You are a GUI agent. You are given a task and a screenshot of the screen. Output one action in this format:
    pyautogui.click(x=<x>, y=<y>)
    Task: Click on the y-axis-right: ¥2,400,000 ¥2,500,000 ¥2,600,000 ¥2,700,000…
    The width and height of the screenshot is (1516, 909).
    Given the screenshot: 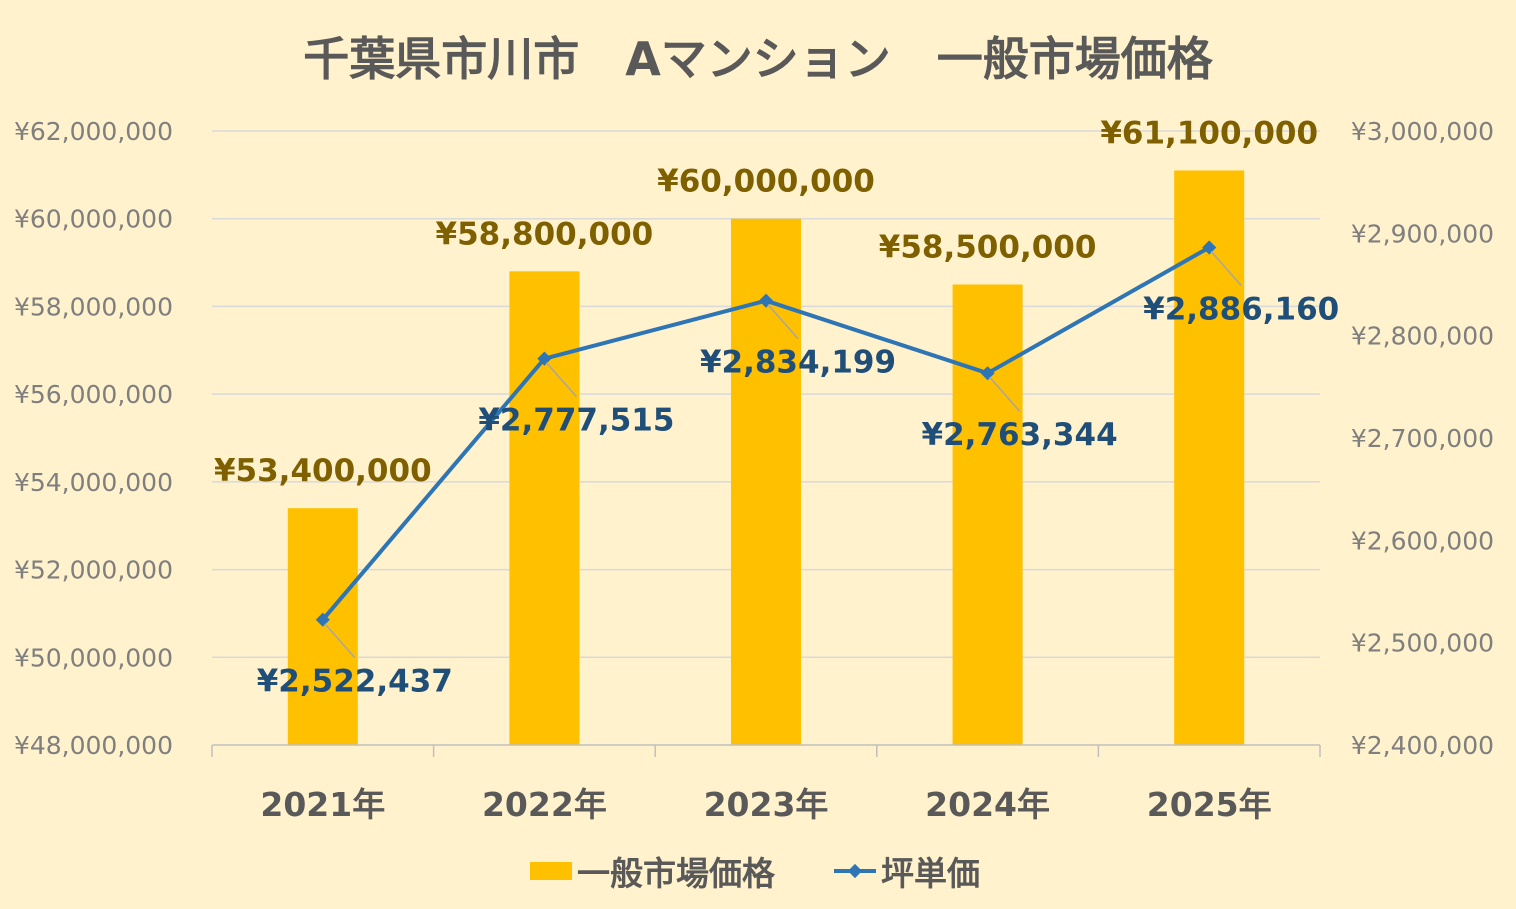 What is the action you would take?
    pyautogui.click(x=1422, y=438)
    